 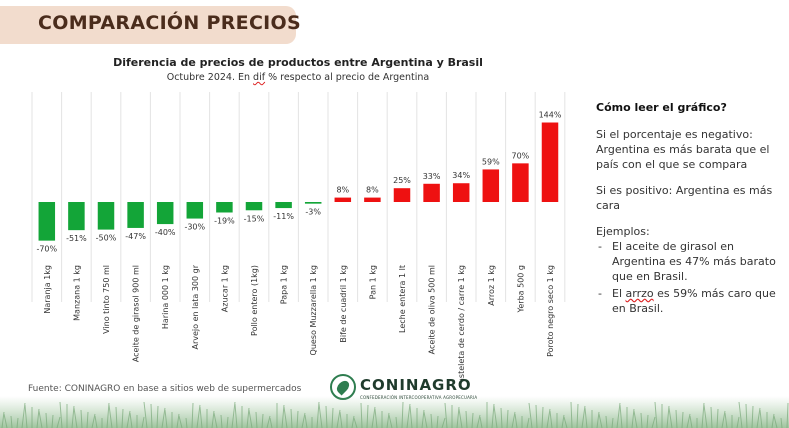 I want to click on grass-decoration, so click(x=394, y=412).